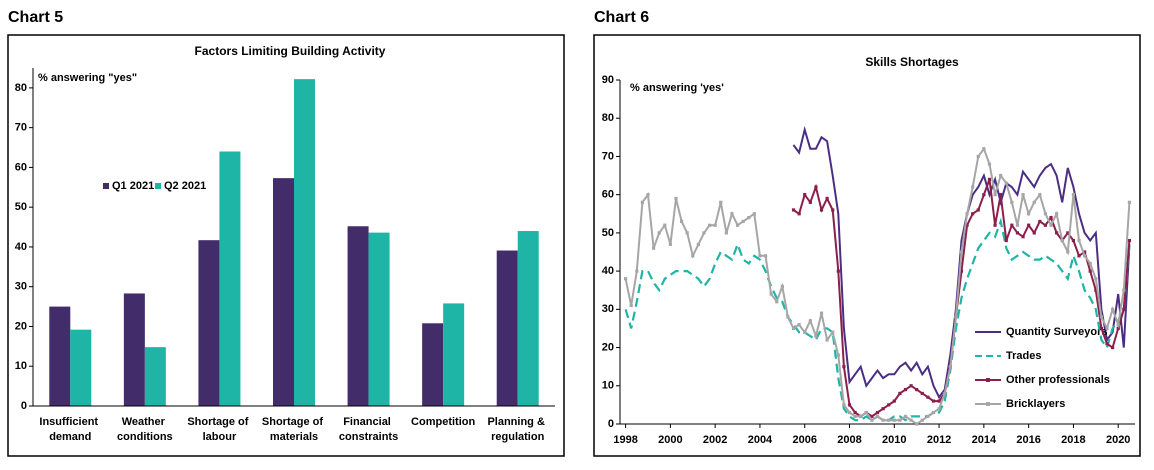 This screenshot has width=1154, height=470. Describe the element at coordinates (368, 429) in the screenshot. I see `x-tick-label: Financial constraints` at that location.